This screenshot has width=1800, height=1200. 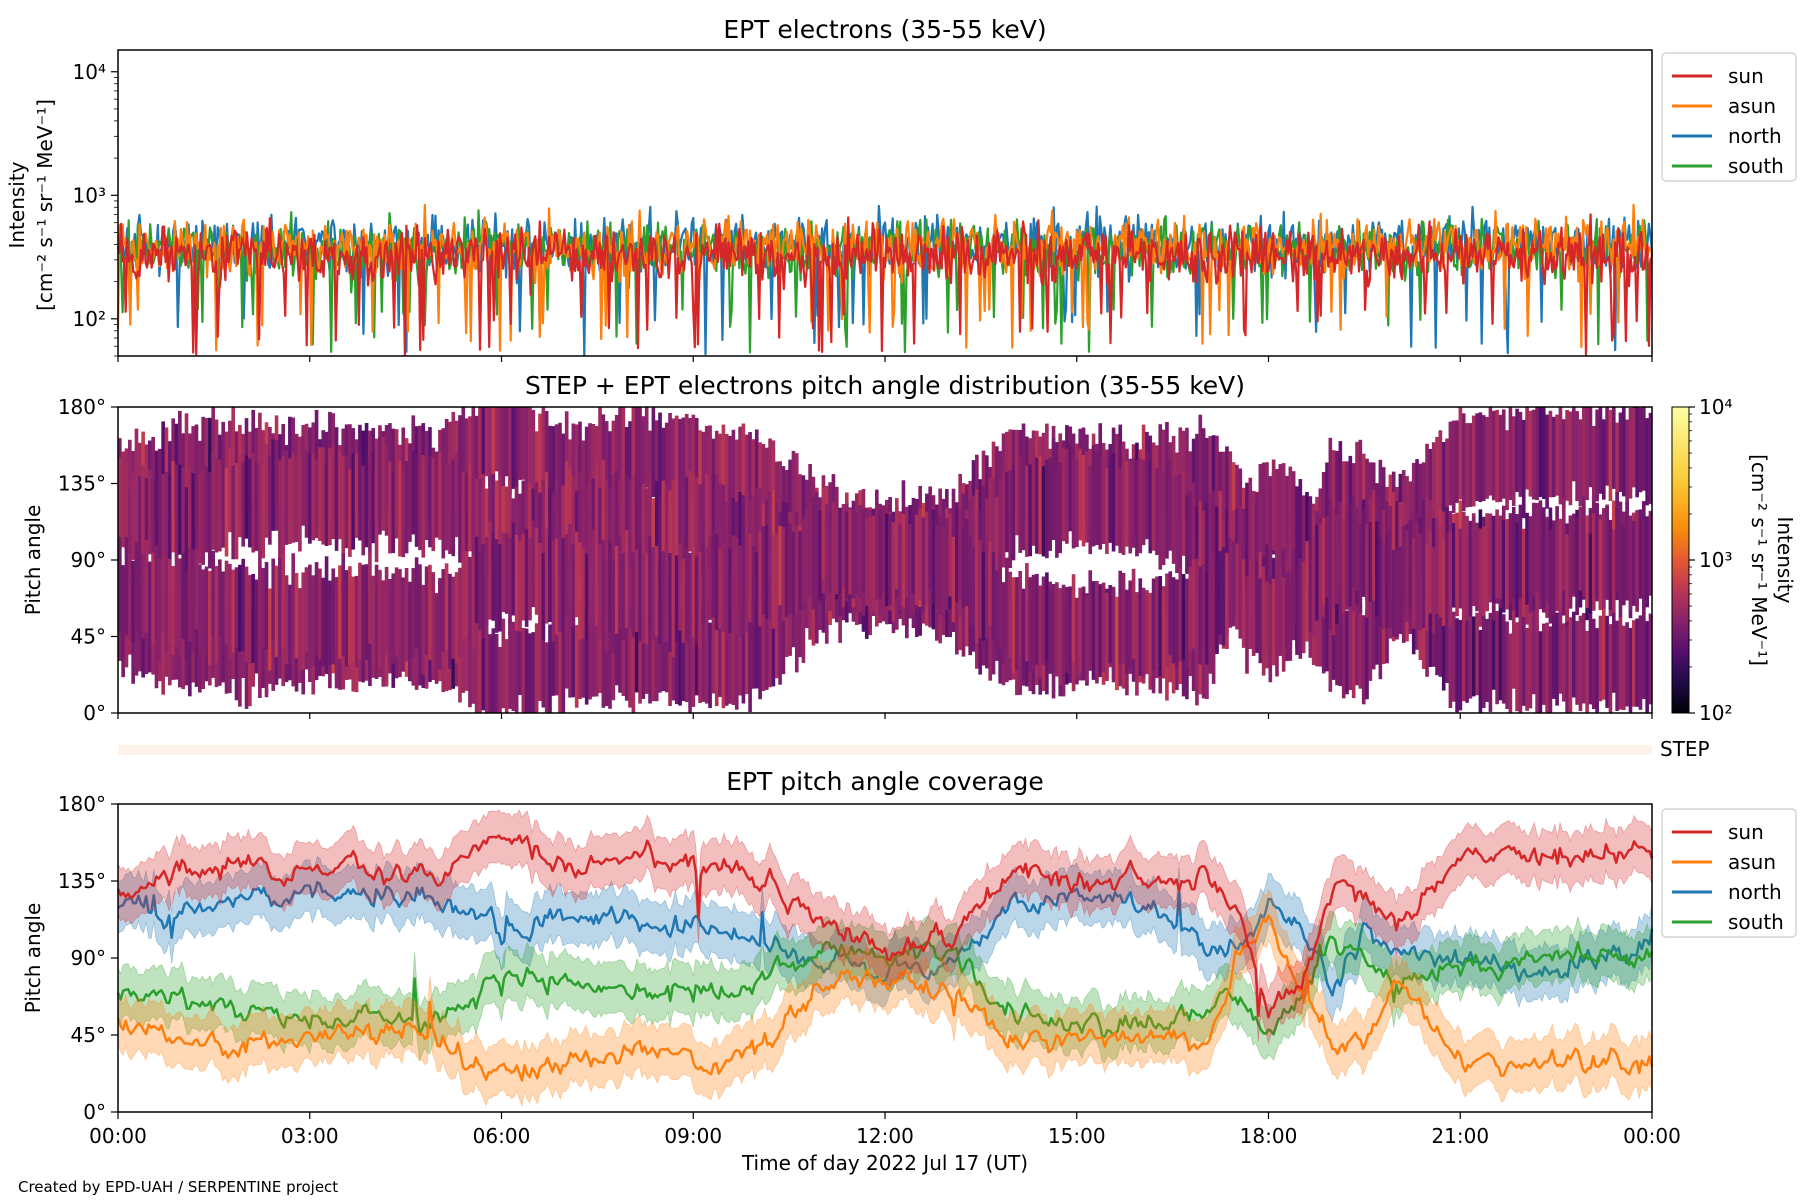 What do you see at coordinates (310, 1136) in the screenshot?
I see `coverage-xtick-label: 03:00` at bounding box center [310, 1136].